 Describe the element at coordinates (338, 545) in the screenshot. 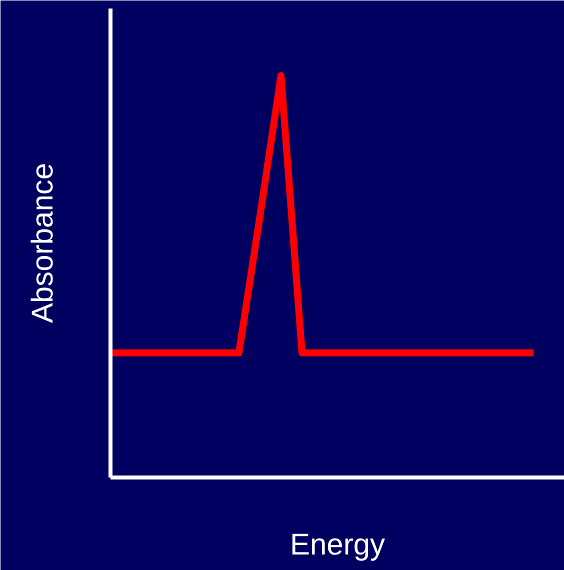

I see `x-axis-title: Energy` at that location.